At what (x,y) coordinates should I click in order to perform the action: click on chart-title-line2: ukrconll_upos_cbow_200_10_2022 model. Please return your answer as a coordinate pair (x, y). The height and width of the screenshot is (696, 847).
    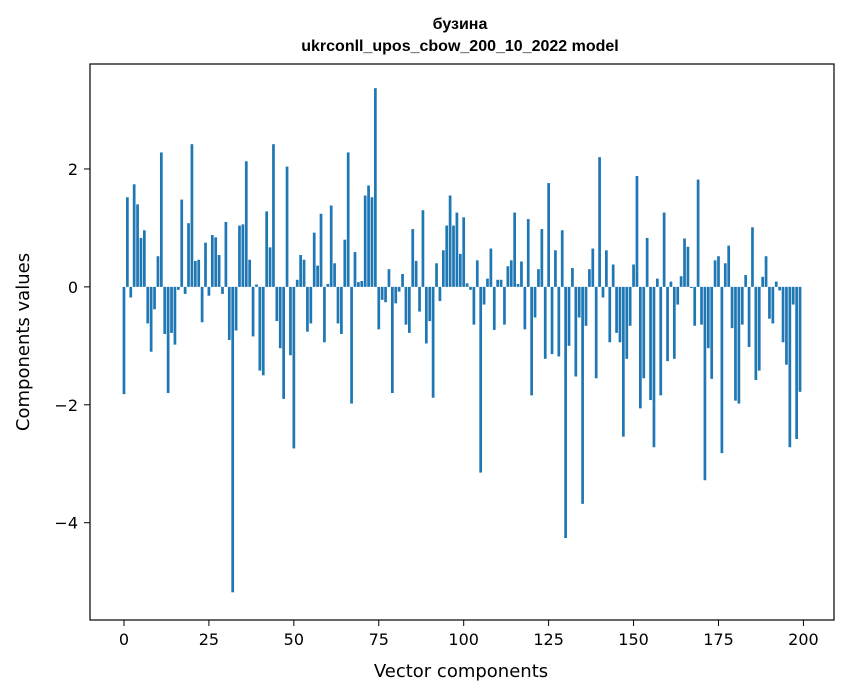
    Looking at the image, I should click on (459, 46).